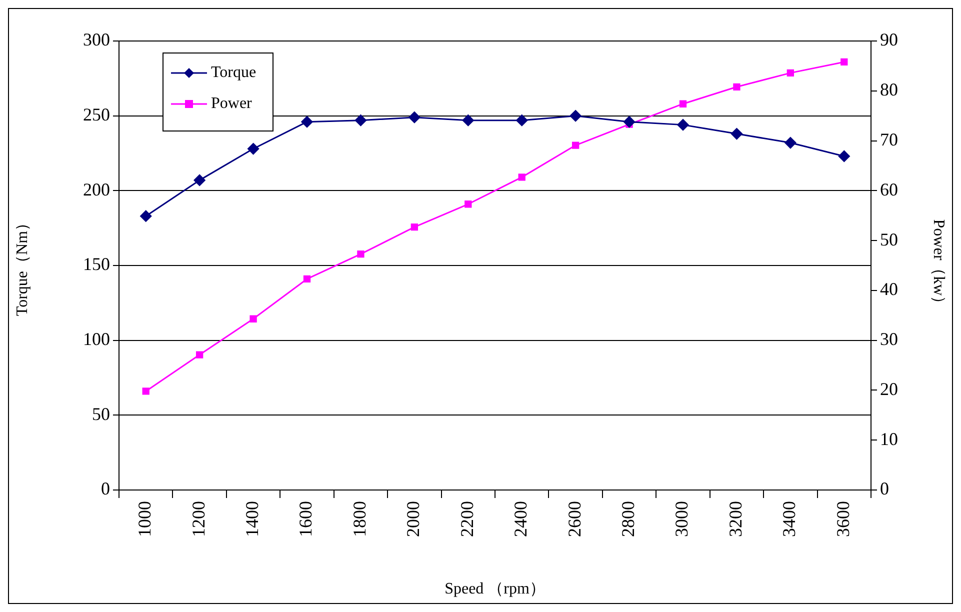 This screenshot has height=612, width=961. Describe the element at coordinates (144, 519) in the screenshot. I see `x-tick-label: 1000` at that location.